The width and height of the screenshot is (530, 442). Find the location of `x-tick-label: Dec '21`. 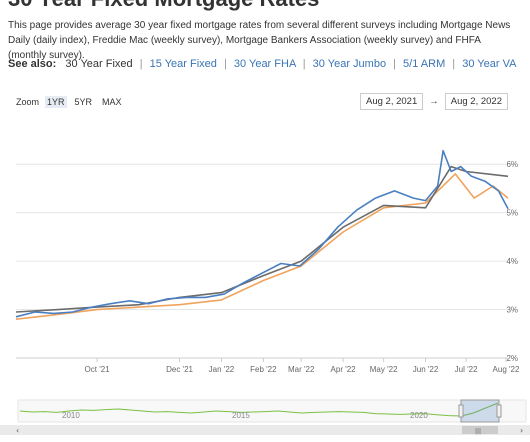

x-tick-label: Dec '21 is located at coordinates (179, 369).